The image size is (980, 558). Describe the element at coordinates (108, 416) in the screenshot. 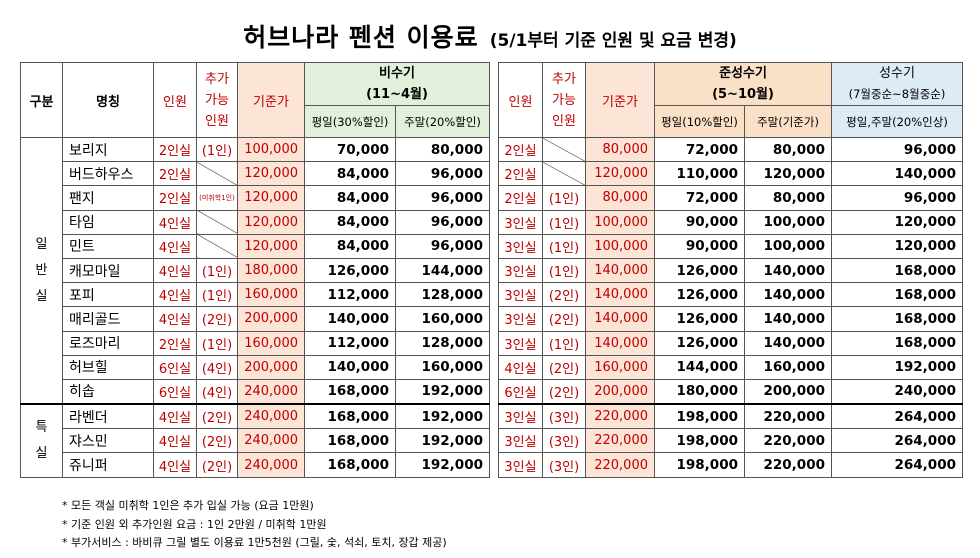

I see `room-name: 라벤더` at that location.